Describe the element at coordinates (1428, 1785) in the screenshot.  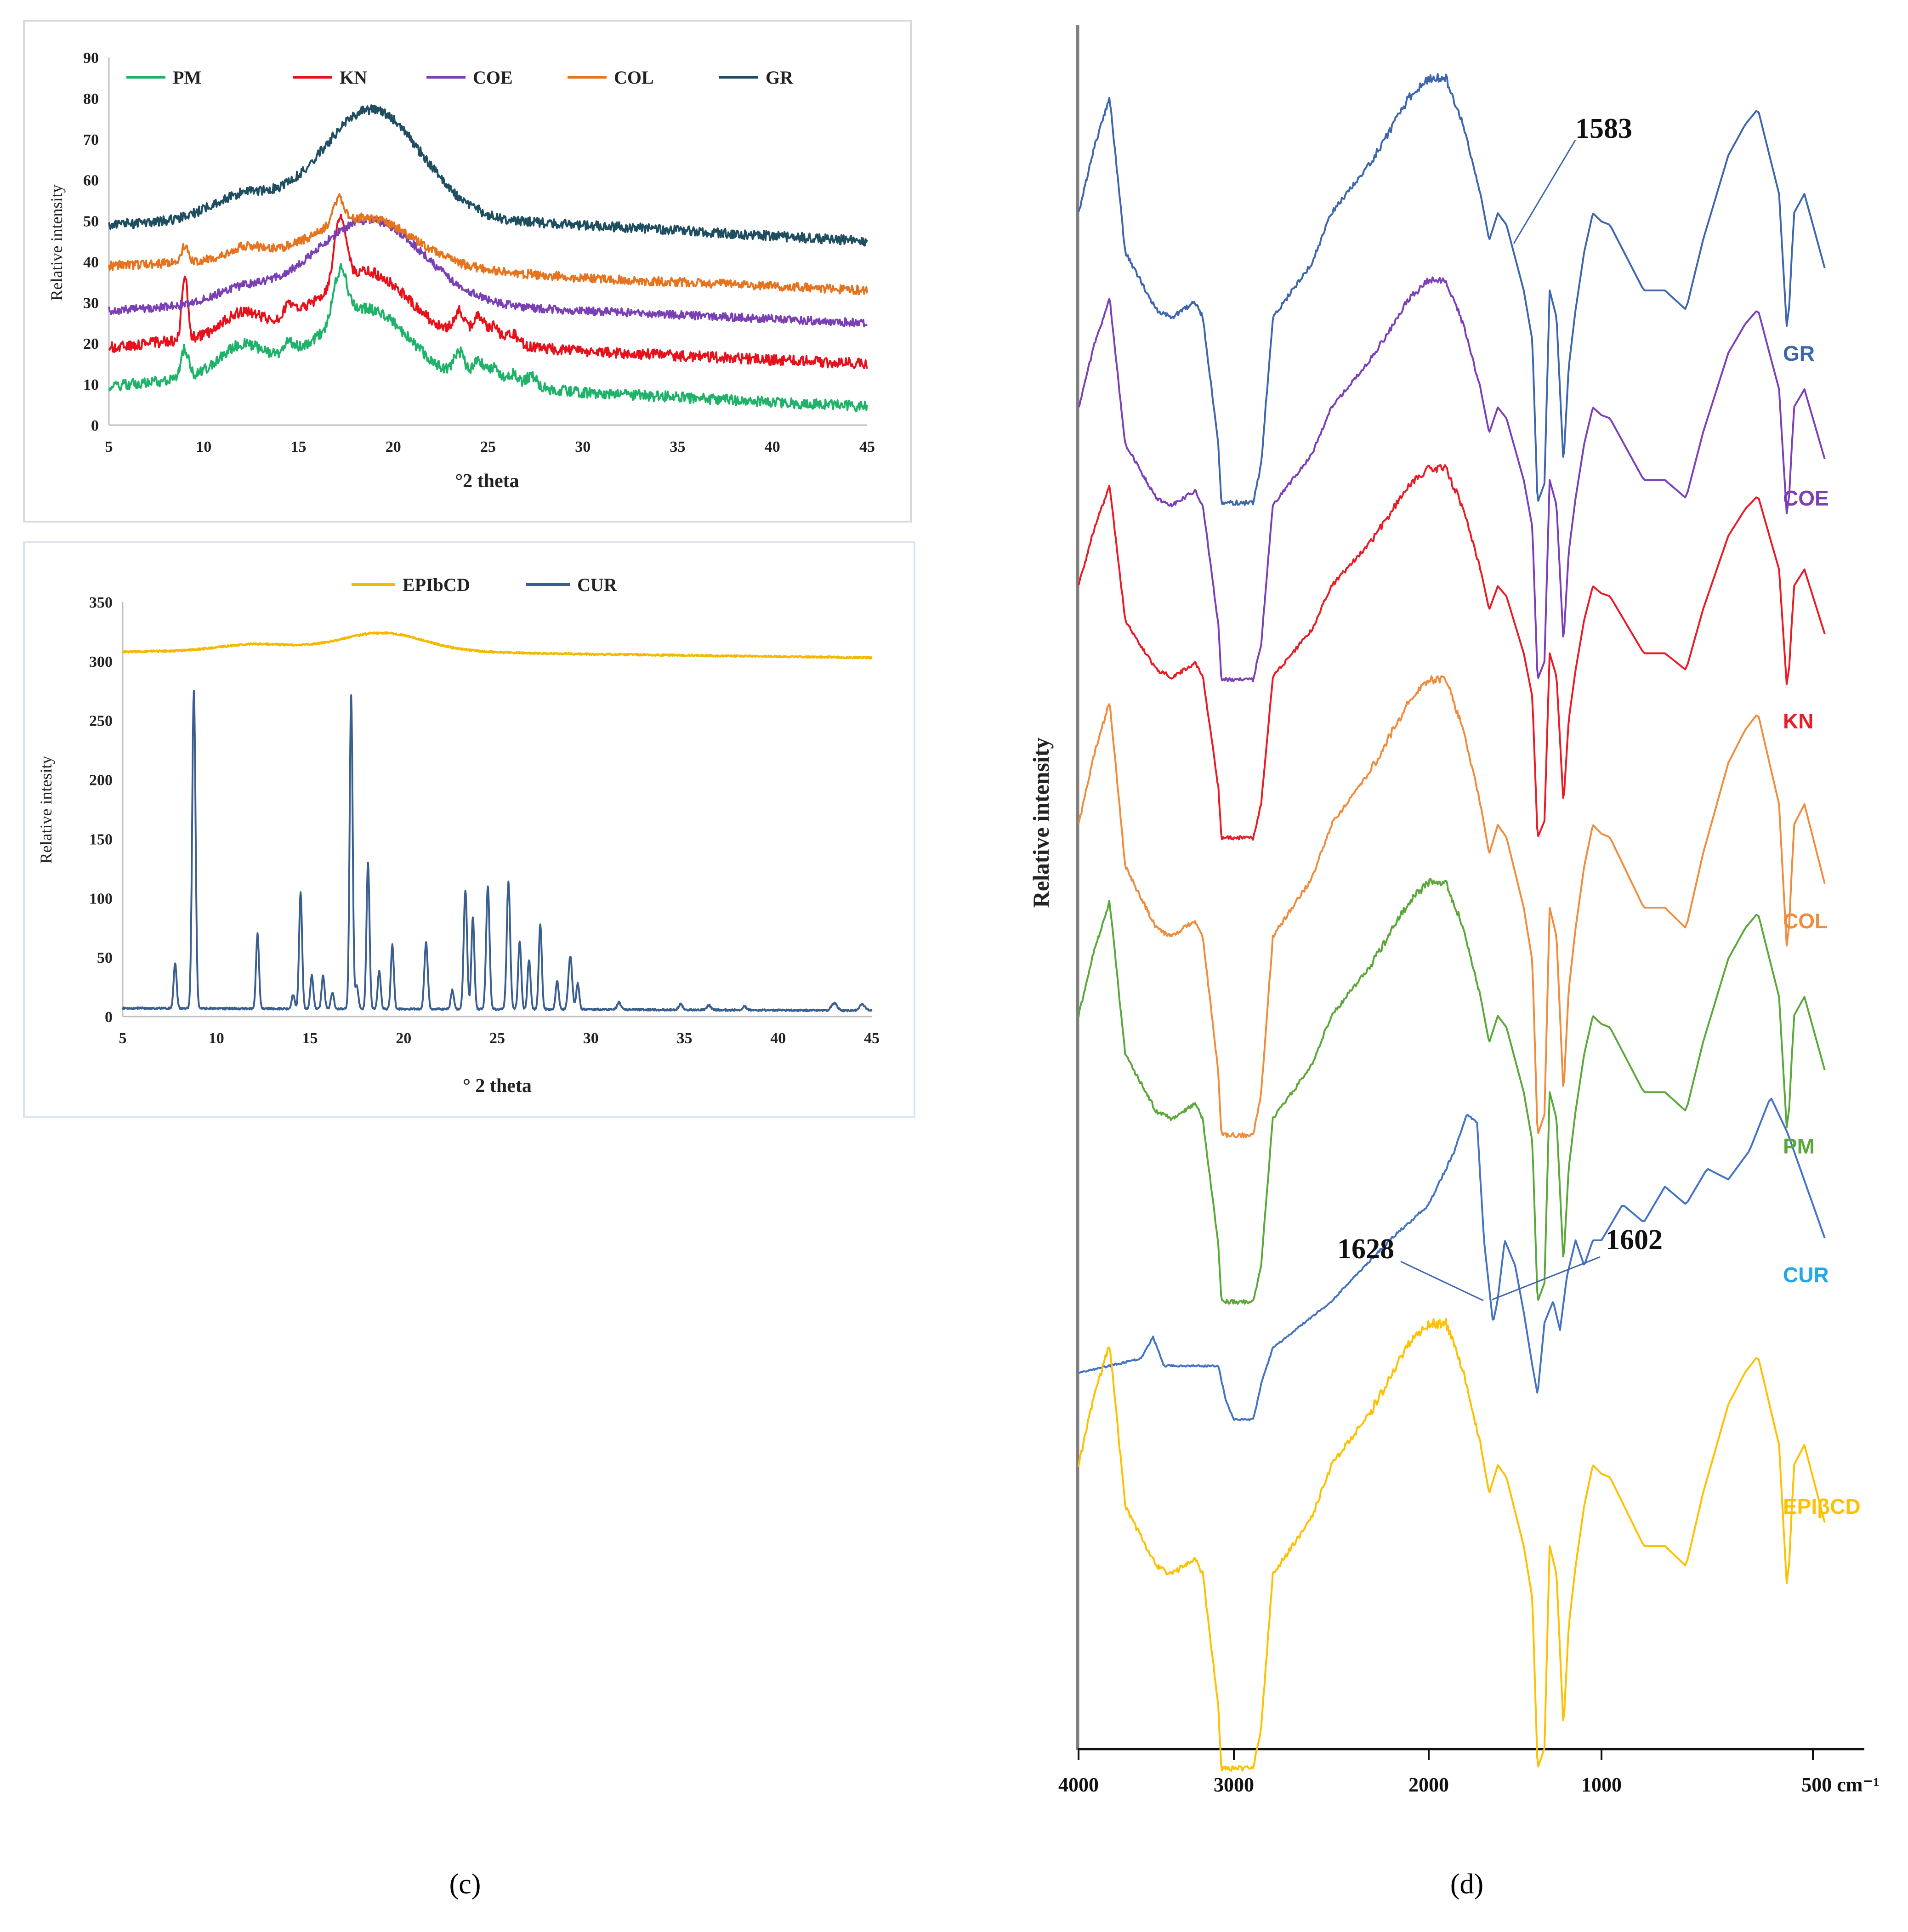
I see `ftir-x-tick: 2000` at that location.